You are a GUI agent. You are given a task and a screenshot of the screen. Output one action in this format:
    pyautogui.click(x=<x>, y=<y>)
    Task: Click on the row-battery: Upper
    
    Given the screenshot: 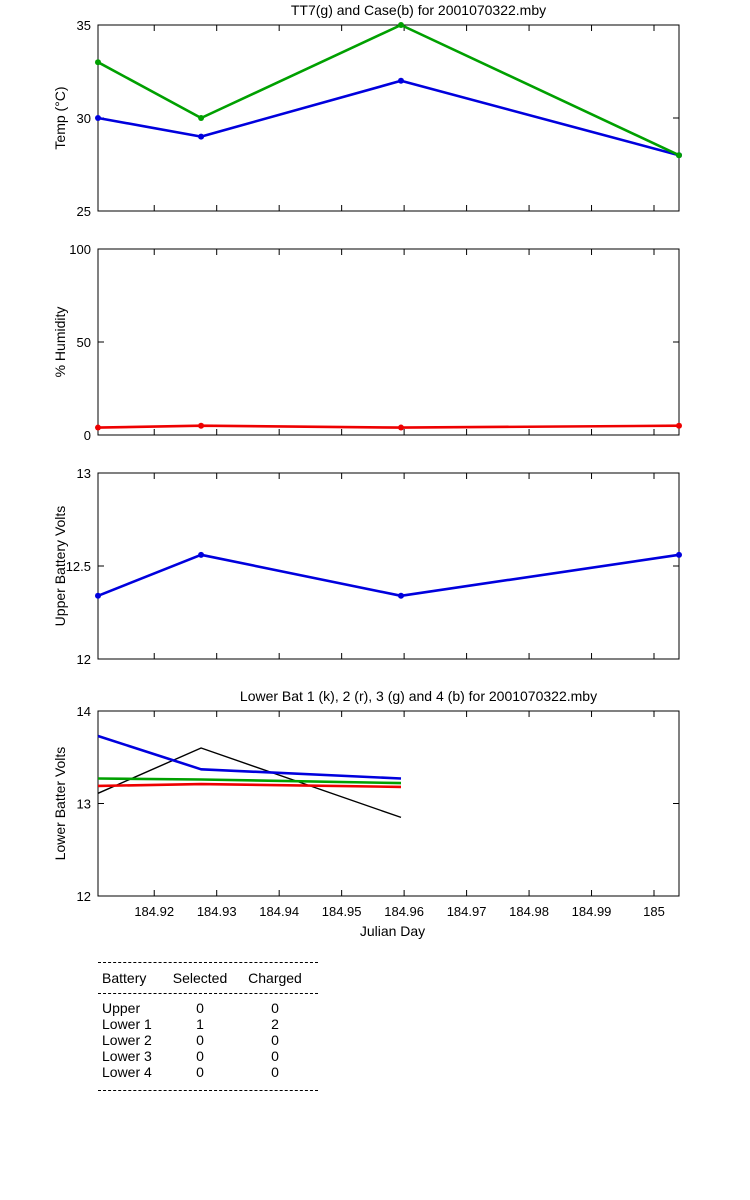 What is the action you would take?
    pyautogui.click(x=121, y=1008)
    